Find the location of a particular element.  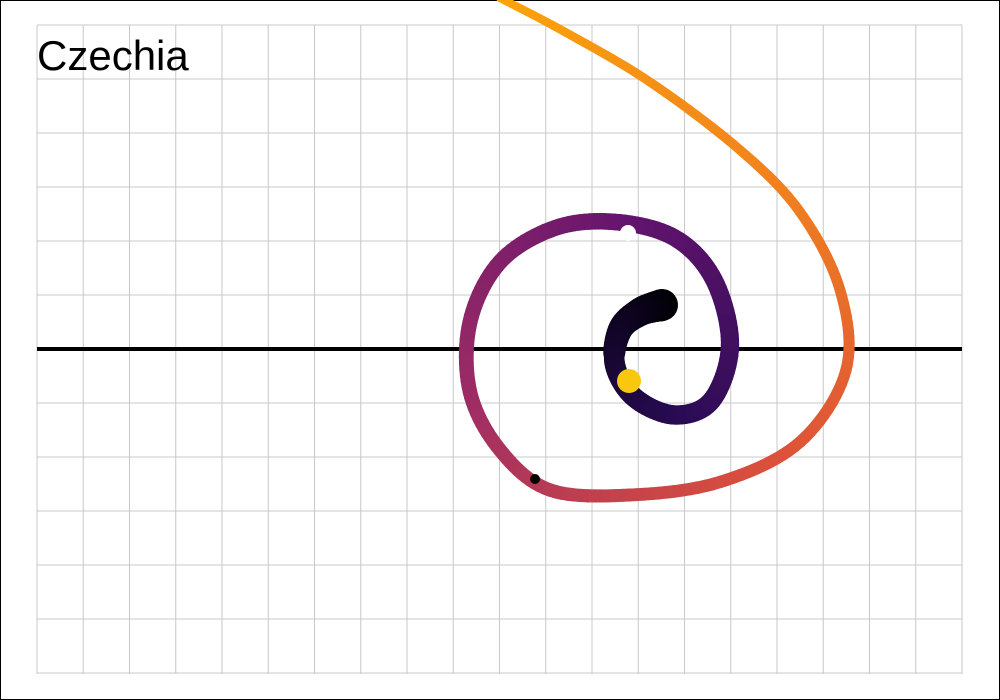

title: Czechia is located at coordinates (113, 55).